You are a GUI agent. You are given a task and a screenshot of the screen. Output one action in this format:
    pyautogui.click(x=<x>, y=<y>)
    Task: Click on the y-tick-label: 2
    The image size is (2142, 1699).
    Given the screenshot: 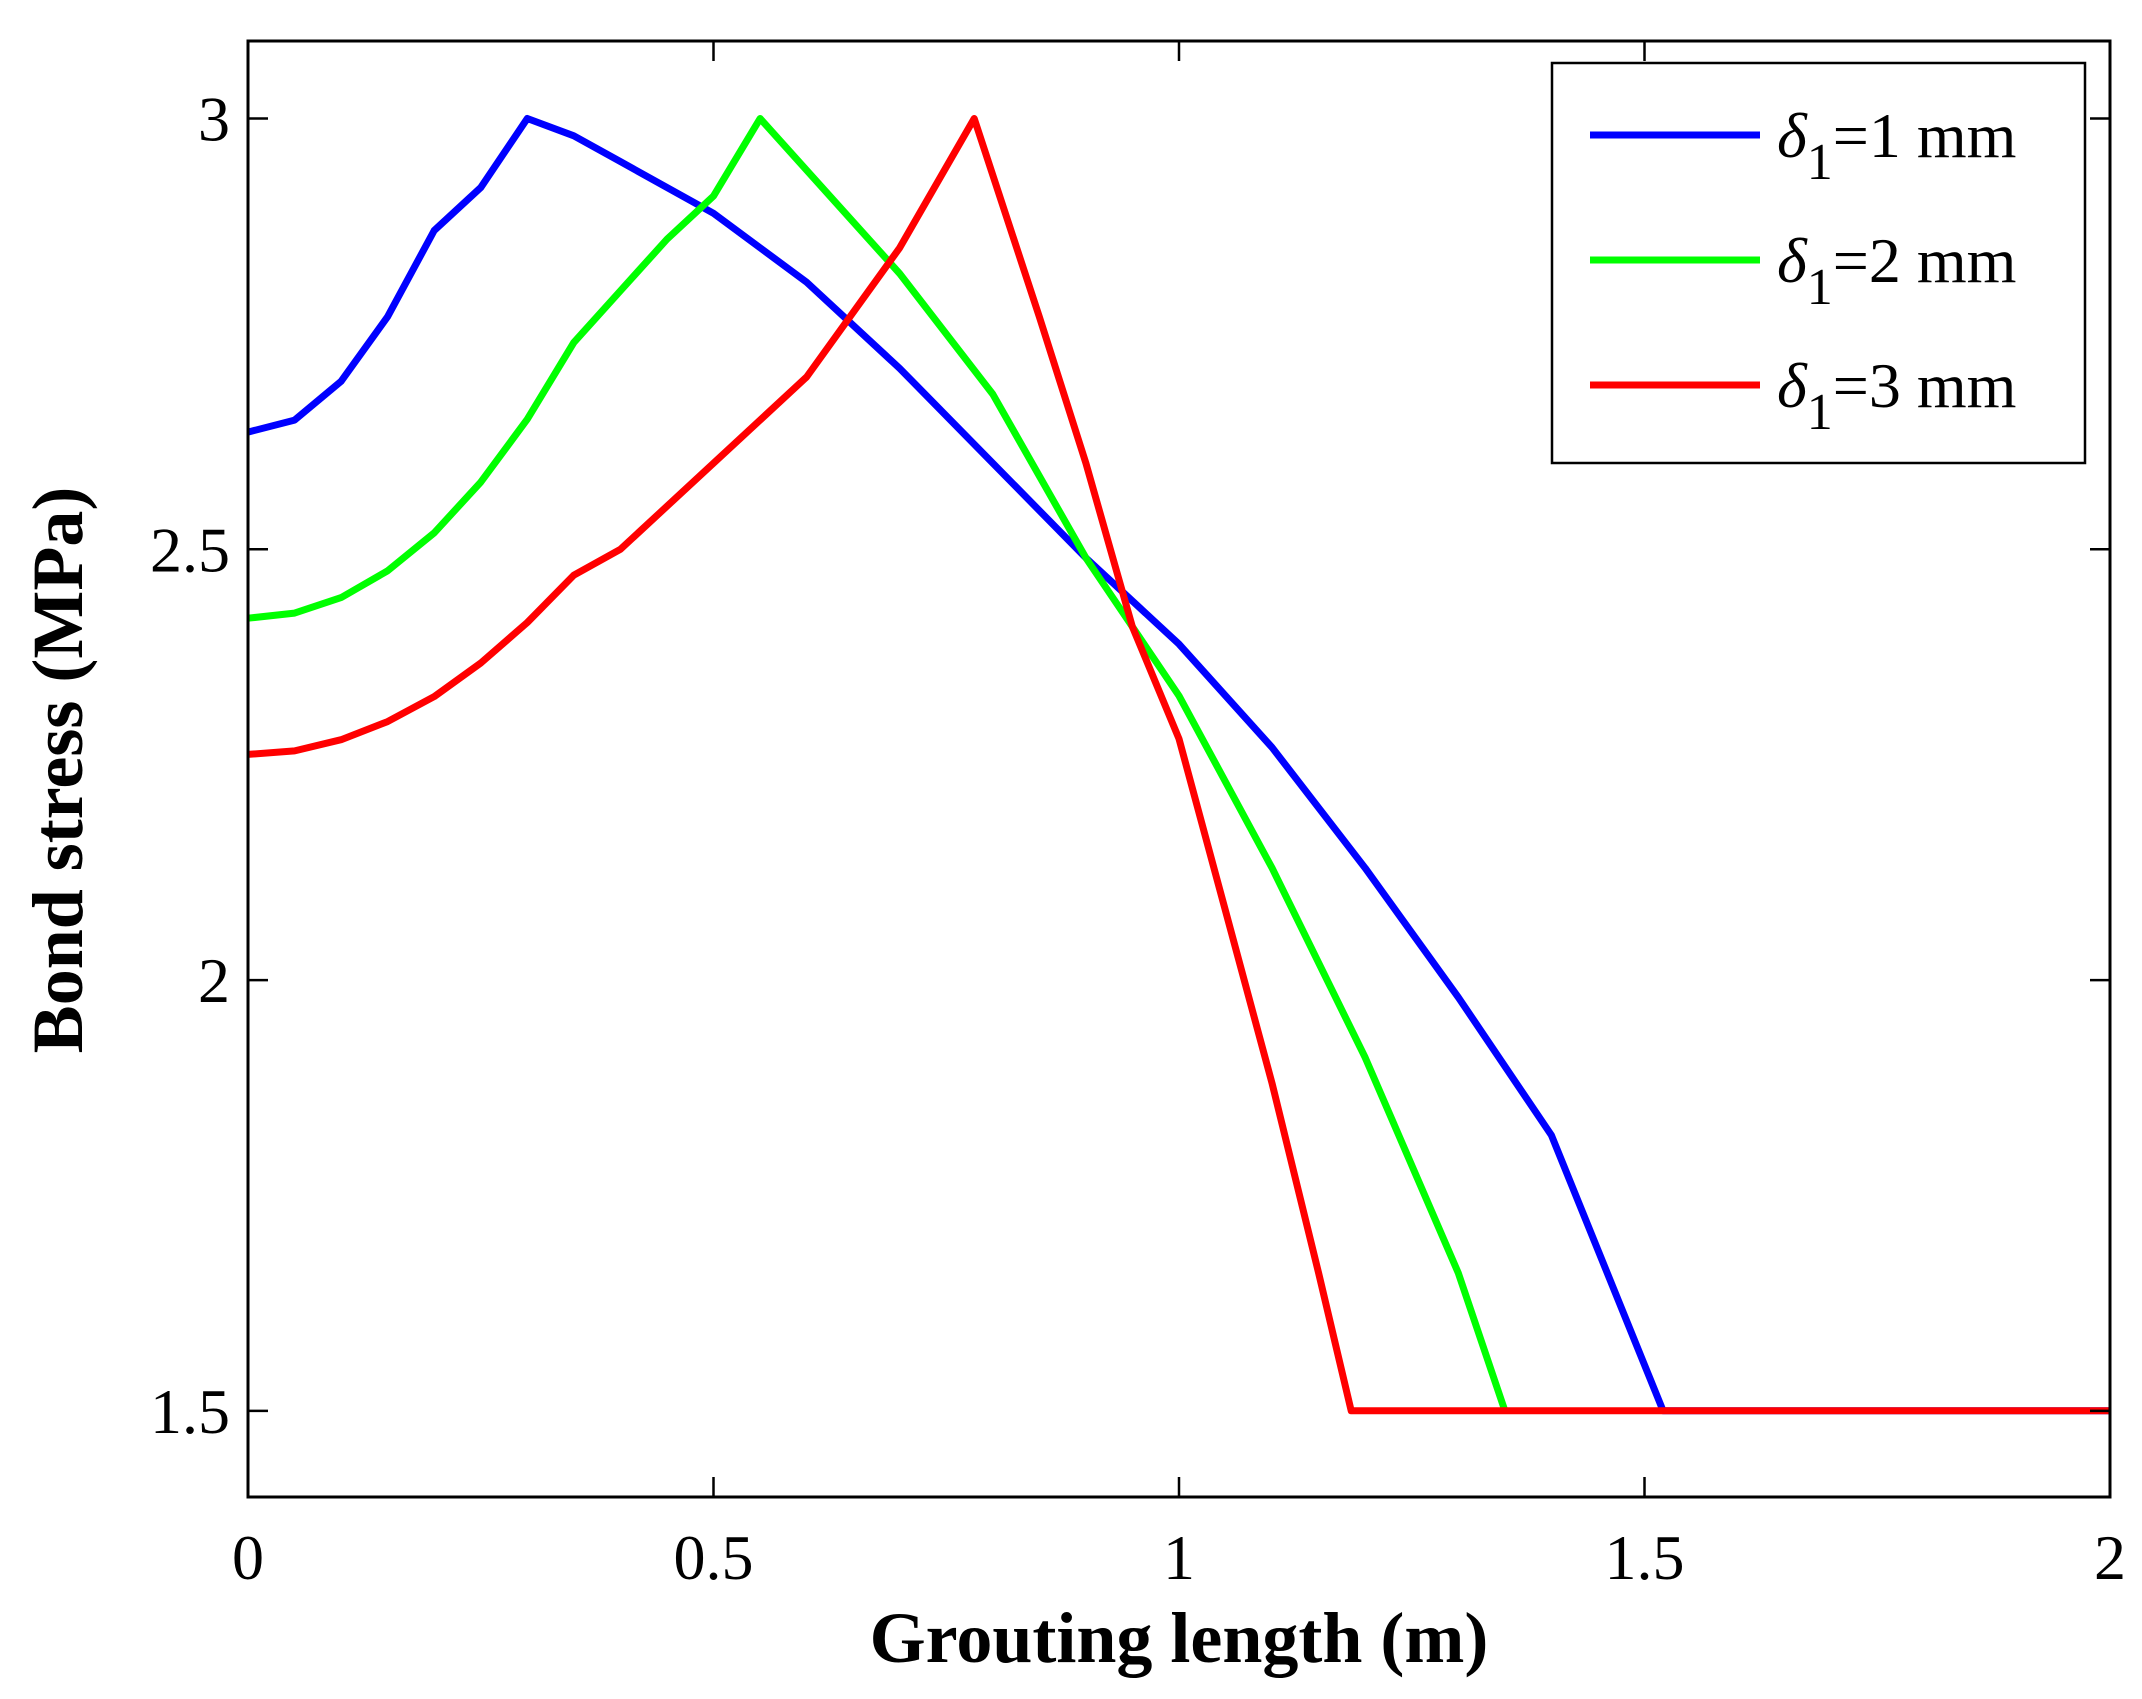 What is the action you would take?
    pyautogui.click(x=214, y=980)
    